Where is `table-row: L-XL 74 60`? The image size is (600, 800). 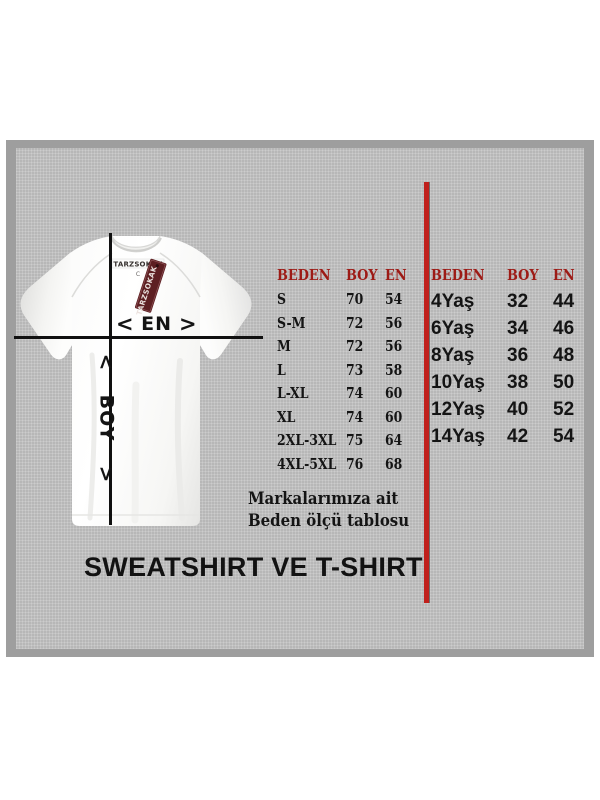
table-row: L-XL 74 60 is located at coordinates (347, 398).